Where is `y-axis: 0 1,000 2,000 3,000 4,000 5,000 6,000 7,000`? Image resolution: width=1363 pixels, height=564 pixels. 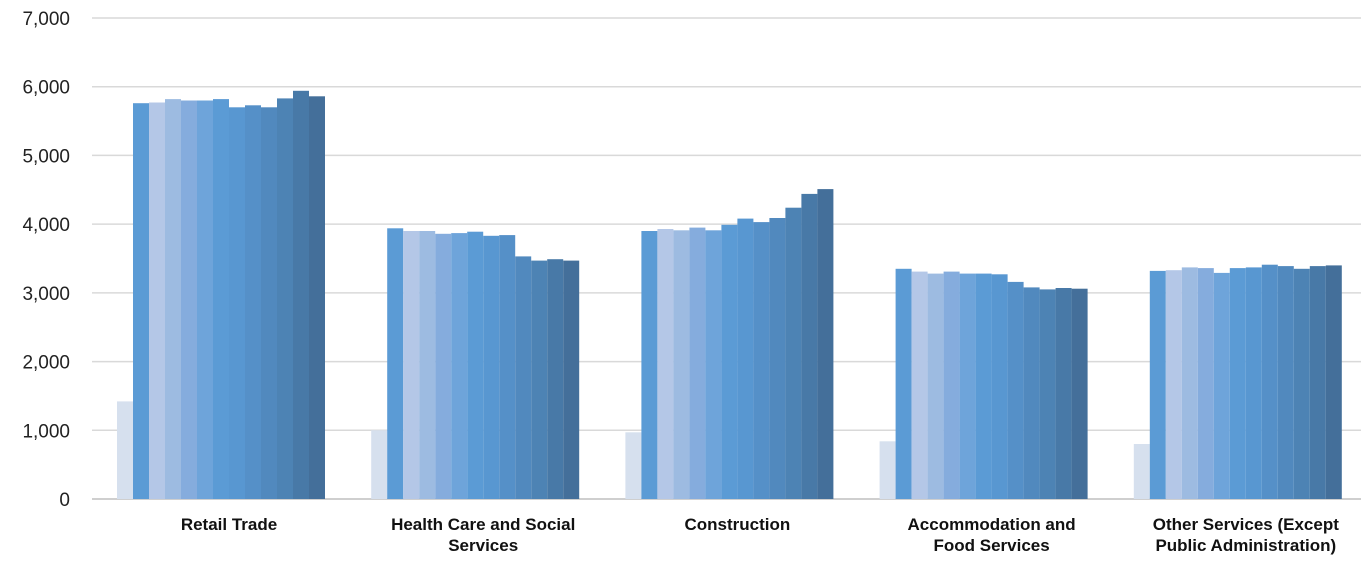 y-axis: 0 1,000 2,000 3,000 4,000 5,000 6,000 7,000 is located at coordinates (46, 260).